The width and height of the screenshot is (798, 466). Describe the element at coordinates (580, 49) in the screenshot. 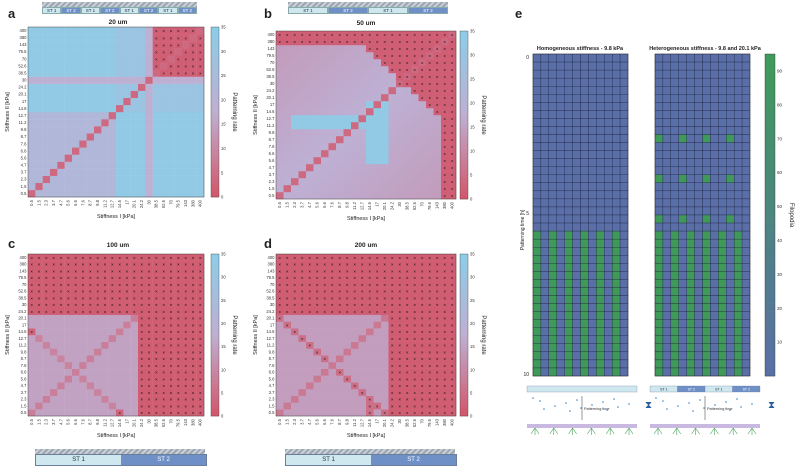

I see `left-title: Homogeneous stiffness - 9.8 kPa` at that location.